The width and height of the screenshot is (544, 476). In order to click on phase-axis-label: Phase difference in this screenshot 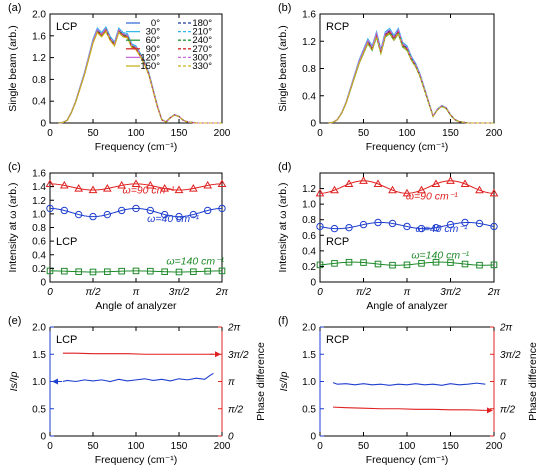, I will do `click(533, 381)`.